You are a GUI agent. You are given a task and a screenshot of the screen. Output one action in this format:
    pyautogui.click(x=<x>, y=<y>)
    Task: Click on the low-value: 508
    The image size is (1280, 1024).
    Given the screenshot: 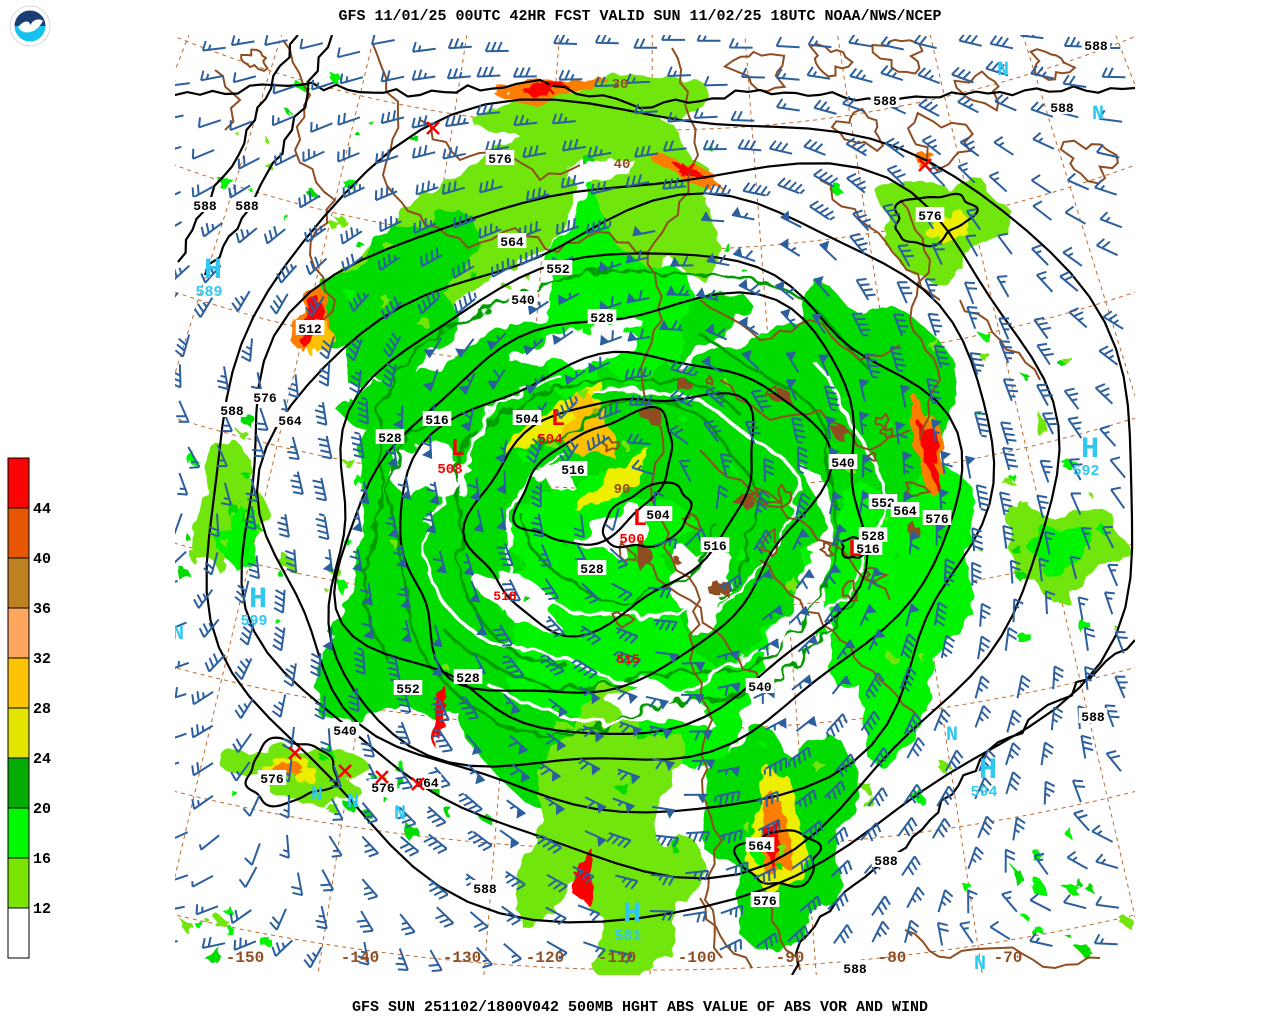 What is the action you would take?
    pyautogui.click(x=449, y=470)
    